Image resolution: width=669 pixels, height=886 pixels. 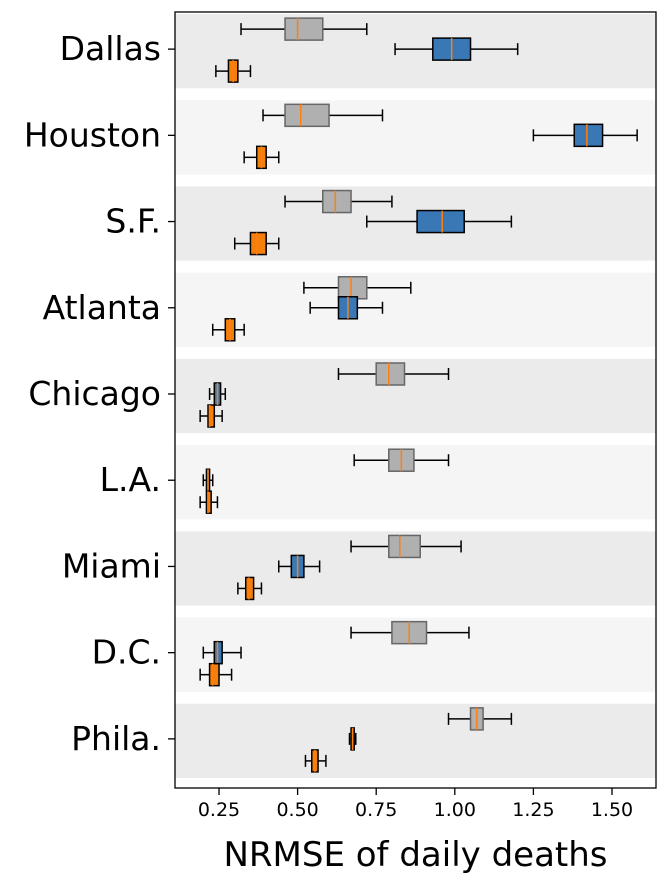 I want to click on y-tick-label: D.C., so click(x=126, y=652).